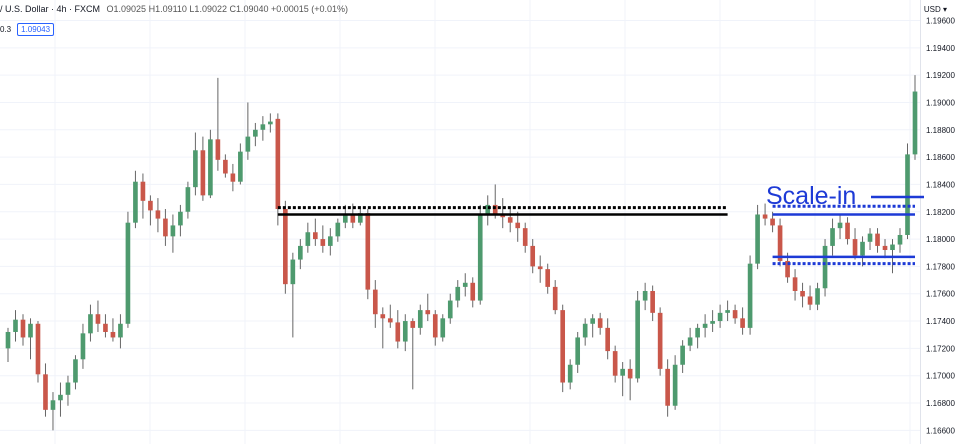 This screenshot has width=959, height=444. What do you see at coordinates (940, 130) in the screenshot?
I see `y-tick-label: 1.18800` at bounding box center [940, 130].